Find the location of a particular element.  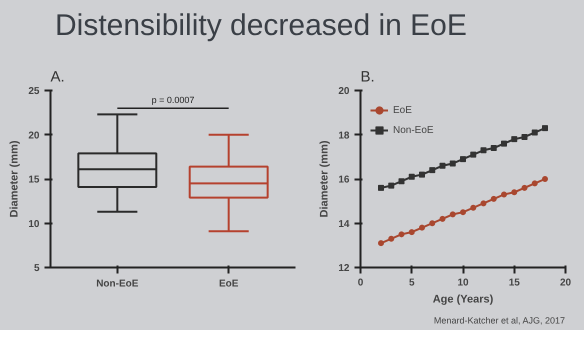

chart-subtitle: B. is located at coordinates (367, 77).